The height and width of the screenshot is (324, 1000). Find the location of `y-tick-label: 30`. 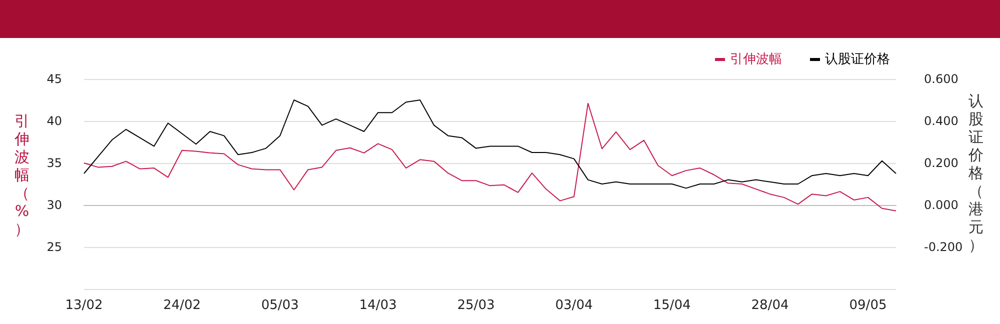

y-tick-label: 30 is located at coordinates (54, 205).